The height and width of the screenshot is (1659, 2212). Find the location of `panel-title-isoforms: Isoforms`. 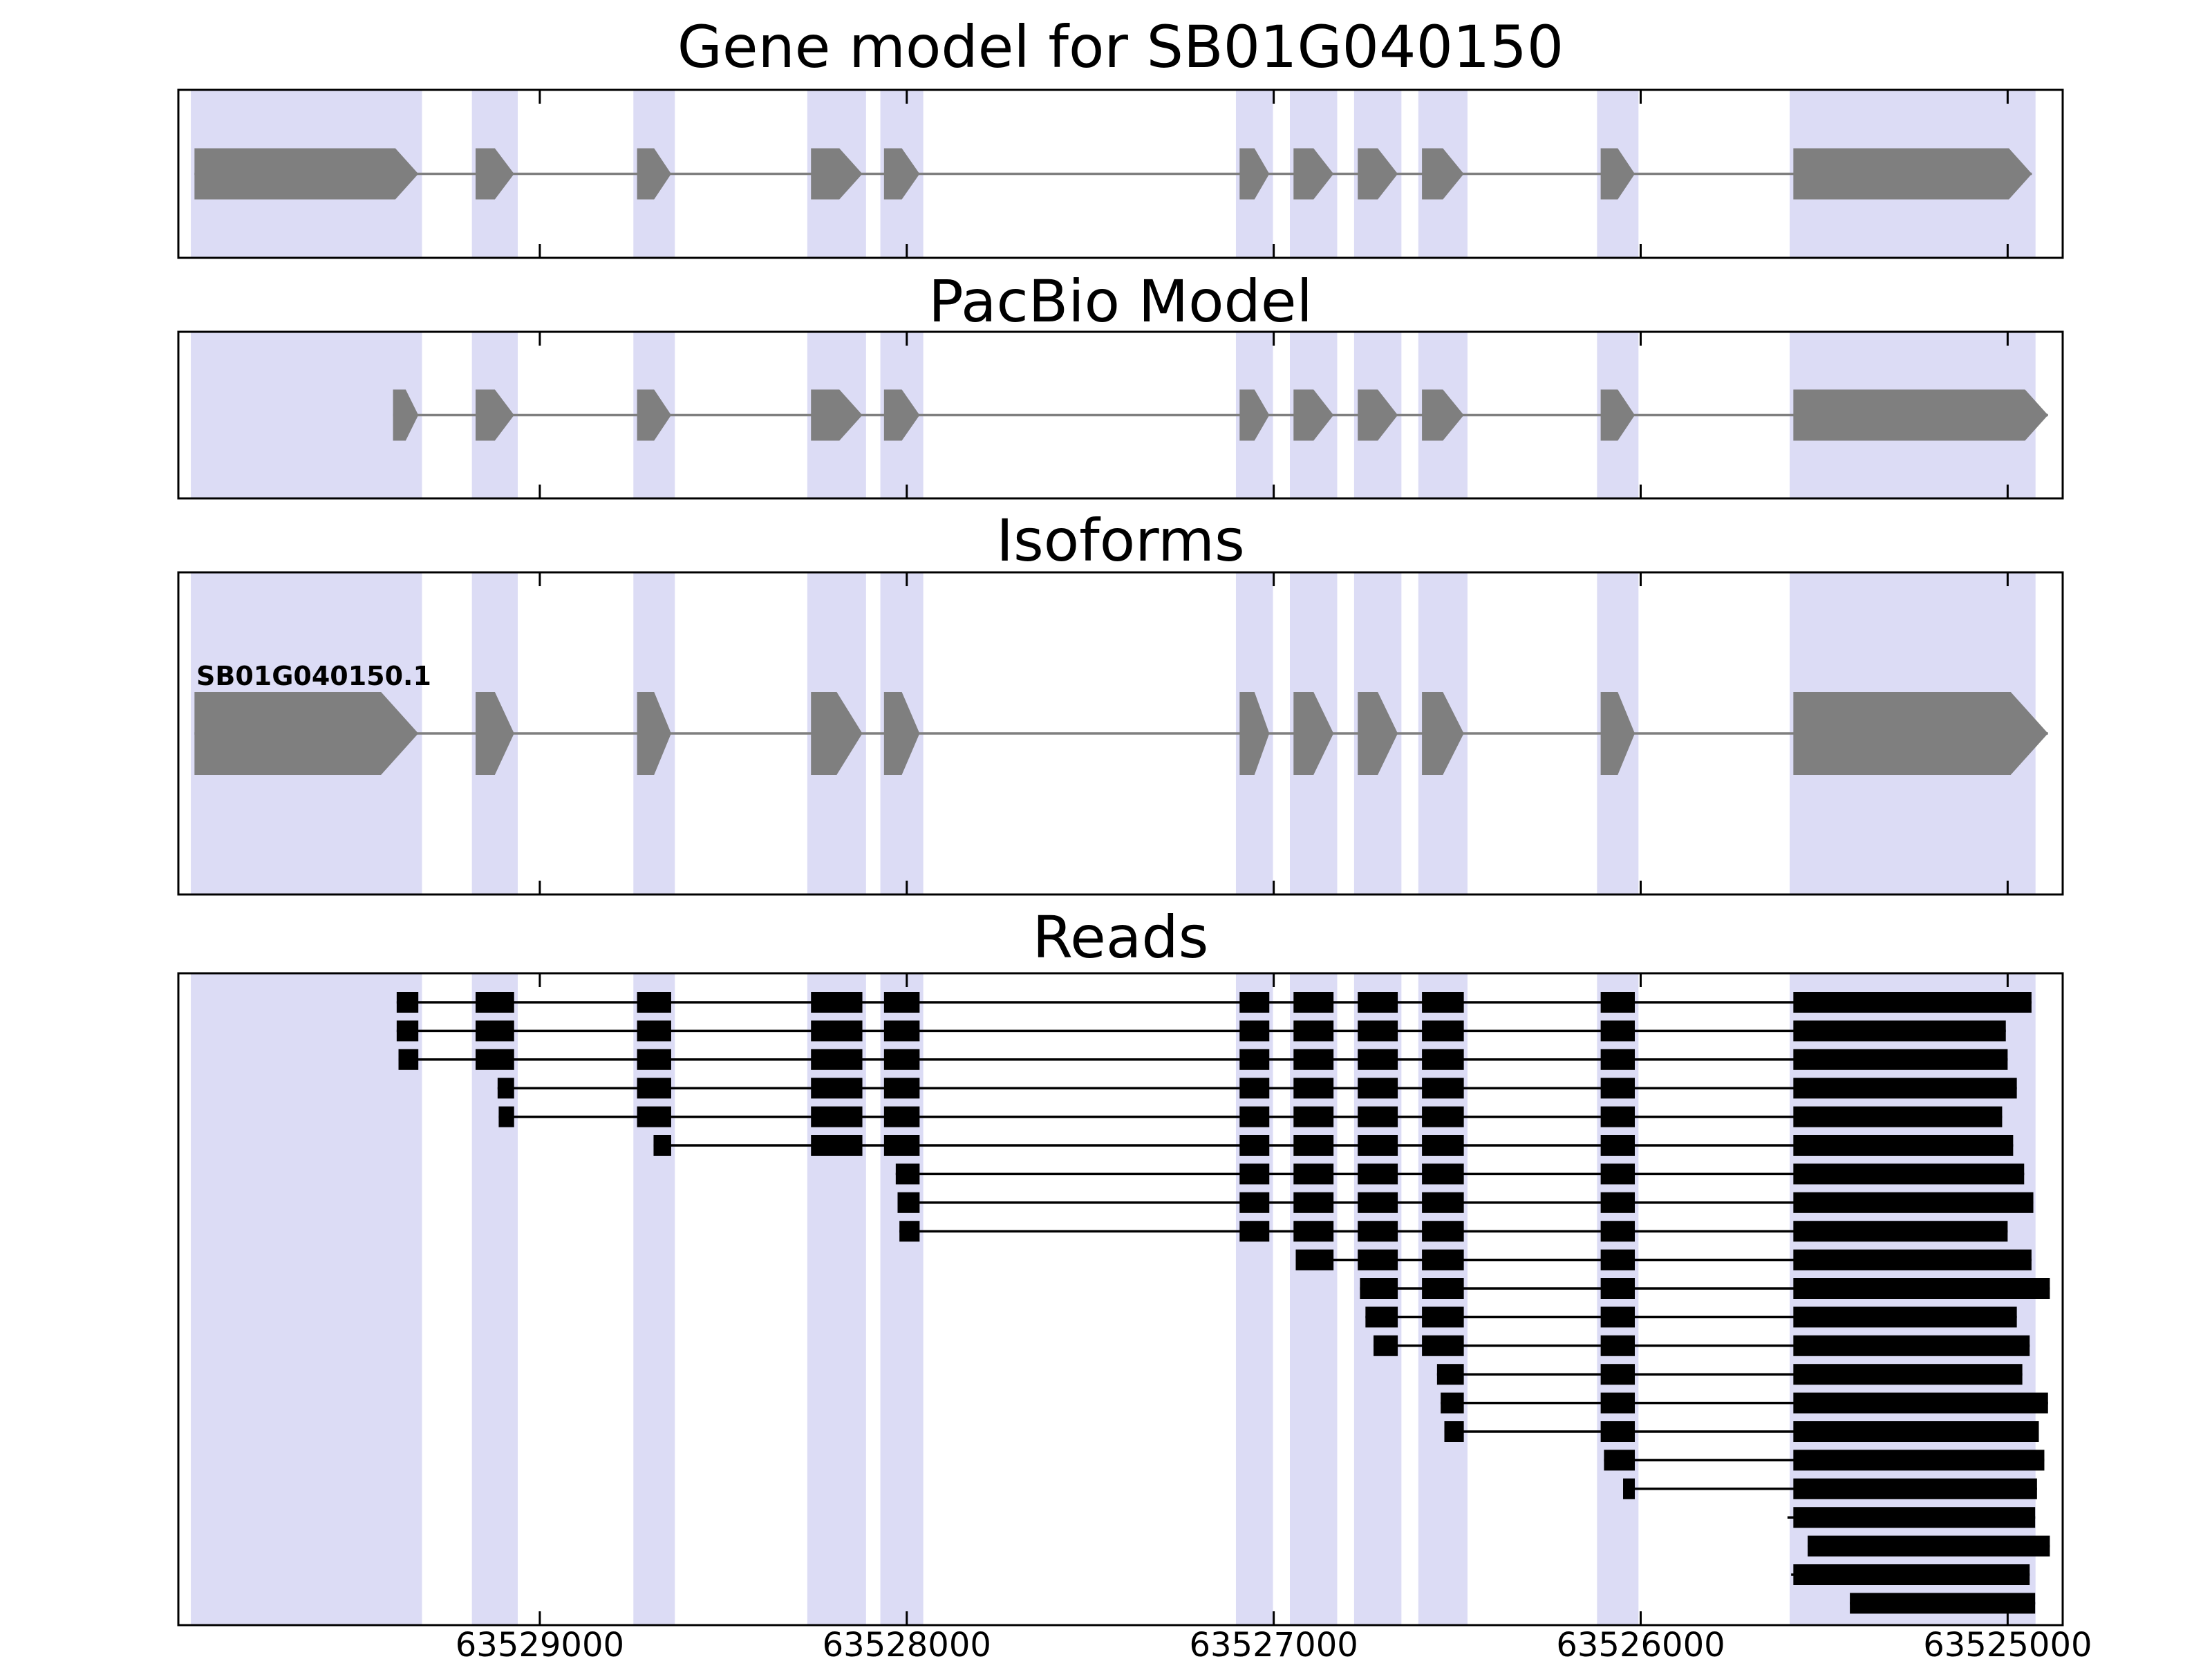

panel-title-isoforms: Isoforms is located at coordinates (1120, 540).